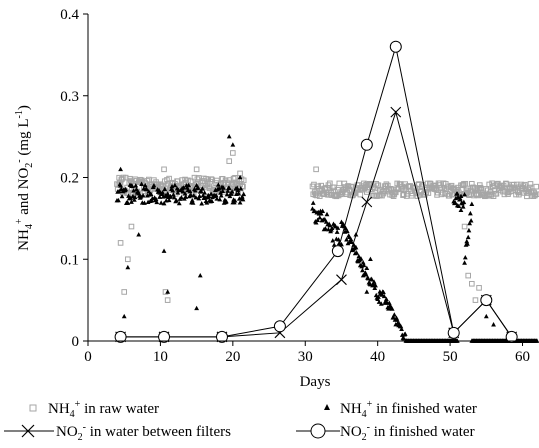 The image size is (539, 448). Describe the element at coordinates (69, 260) in the screenshot. I see `y-tick-label: 0.1` at that location.